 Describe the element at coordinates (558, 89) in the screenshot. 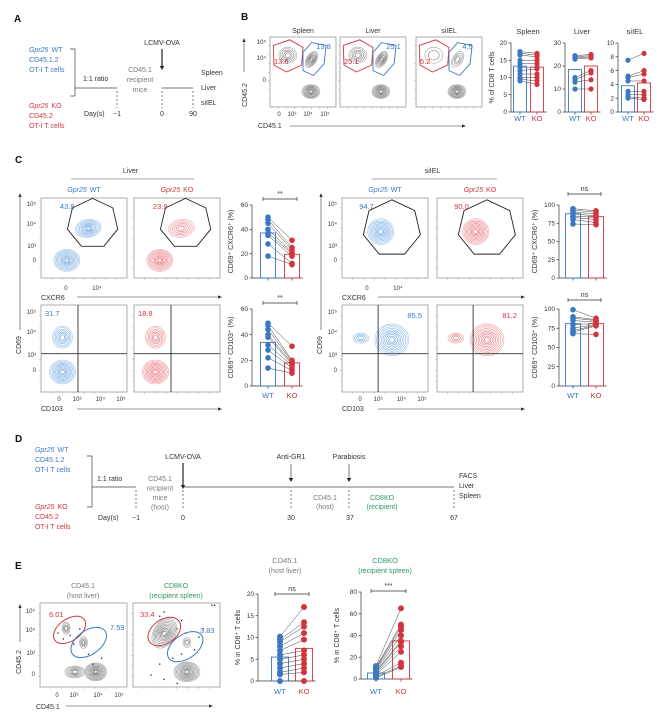

I see `y-tick-label: 10` at that location.